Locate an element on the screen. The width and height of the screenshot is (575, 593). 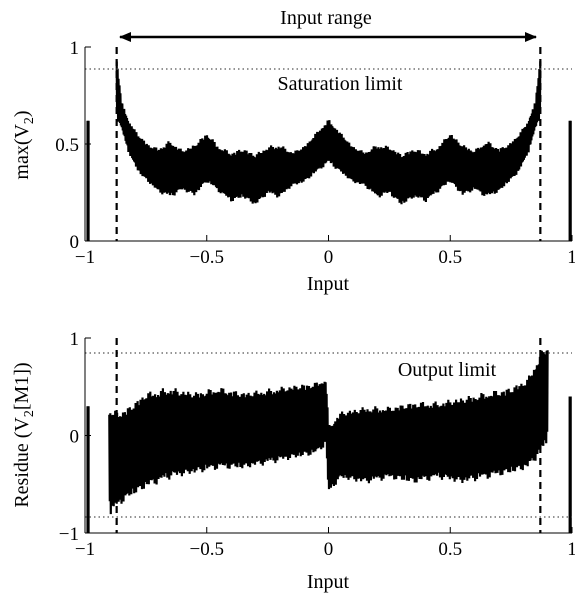
saturation-limit-label: Saturation limit is located at coordinates (340, 84).